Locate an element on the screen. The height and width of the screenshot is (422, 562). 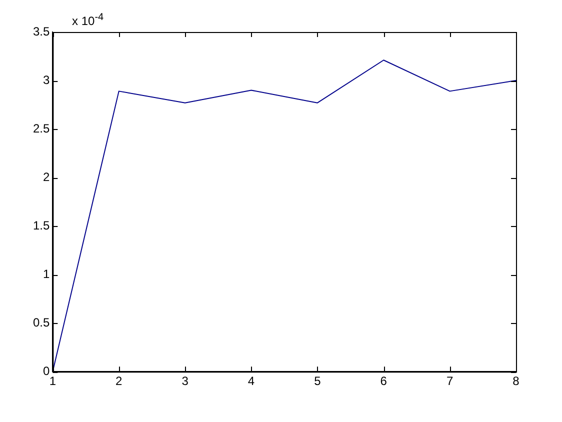
x-tick-label: 7 is located at coordinates (450, 381).